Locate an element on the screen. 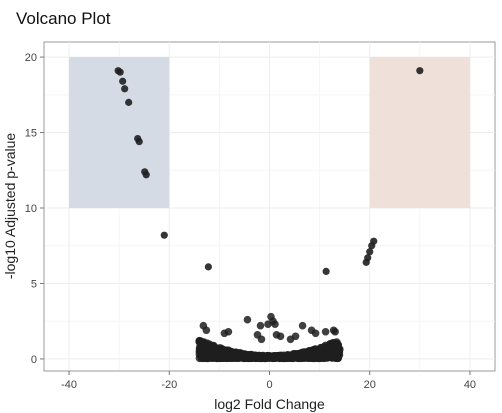 This screenshot has width=502, height=413. y-tick-label: 20 is located at coordinates (31, 58).